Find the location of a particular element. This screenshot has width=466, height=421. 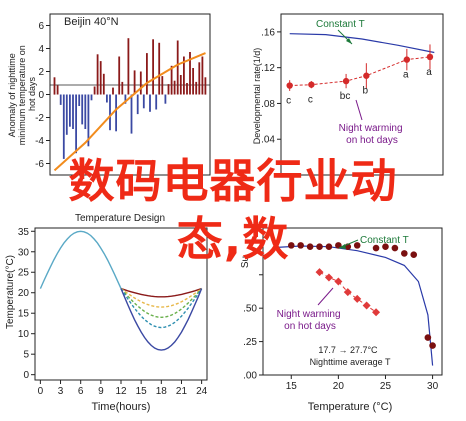

panel1-y-tick-label: 2 is located at coordinates (41, 72).